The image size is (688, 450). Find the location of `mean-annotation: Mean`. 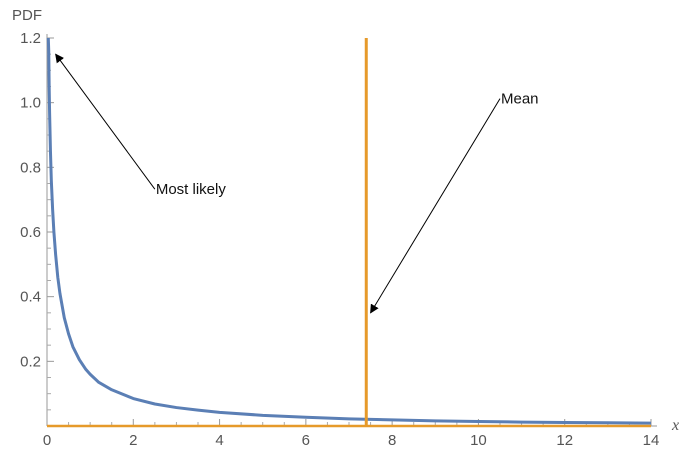

mean-annotation: Mean is located at coordinates (520, 99).